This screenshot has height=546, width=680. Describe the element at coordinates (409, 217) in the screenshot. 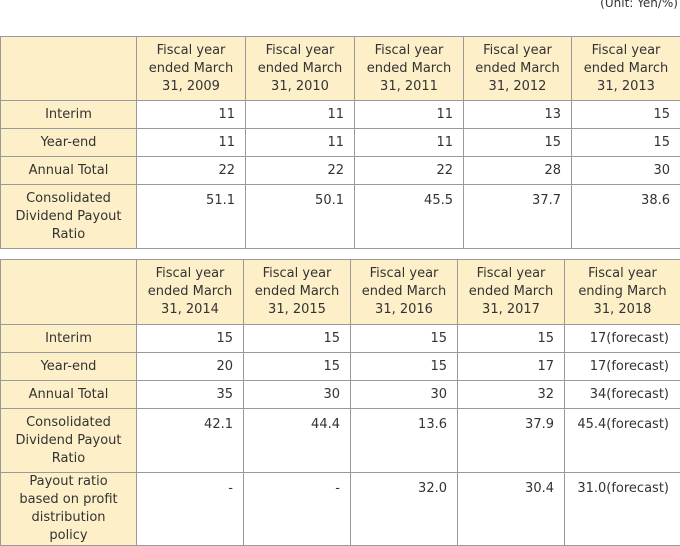

I see `cell-value: 45.5` at that location.